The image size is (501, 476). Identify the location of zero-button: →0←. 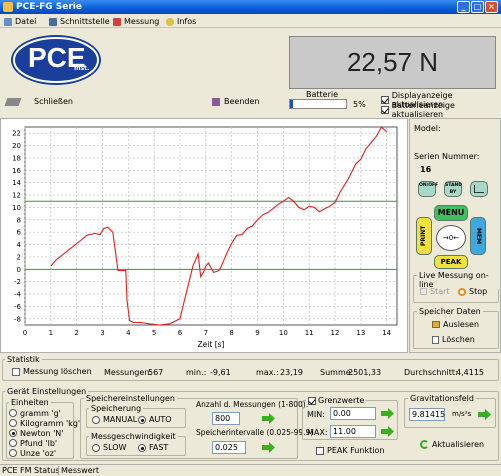
(451, 238).